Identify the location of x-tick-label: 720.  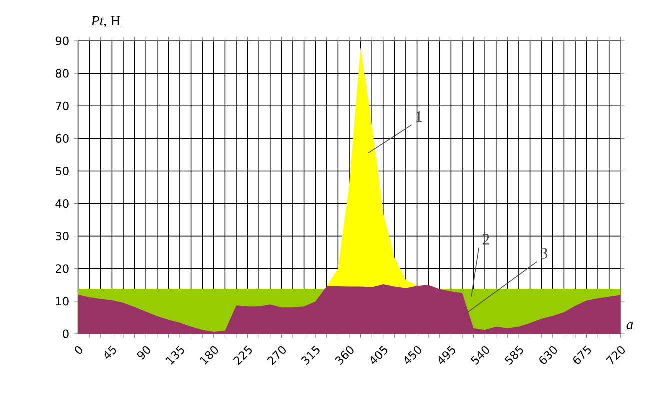
(615, 355).